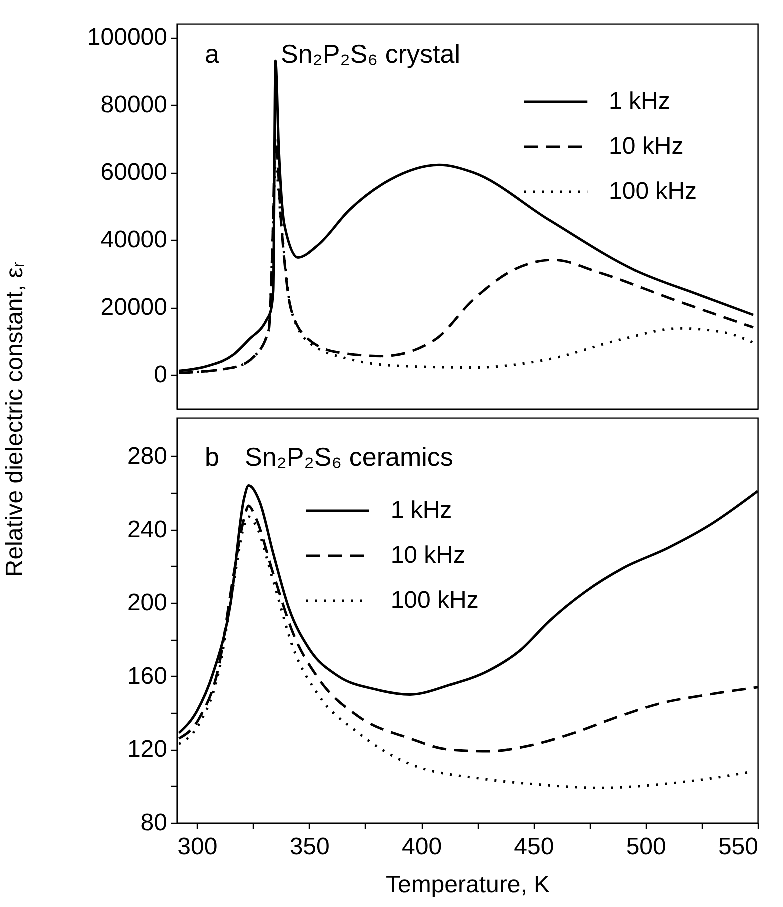 Image resolution: width=783 pixels, height=907 pixels. Describe the element at coordinates (212, 457) in the screenshot. I see `annotation: b` at that location.